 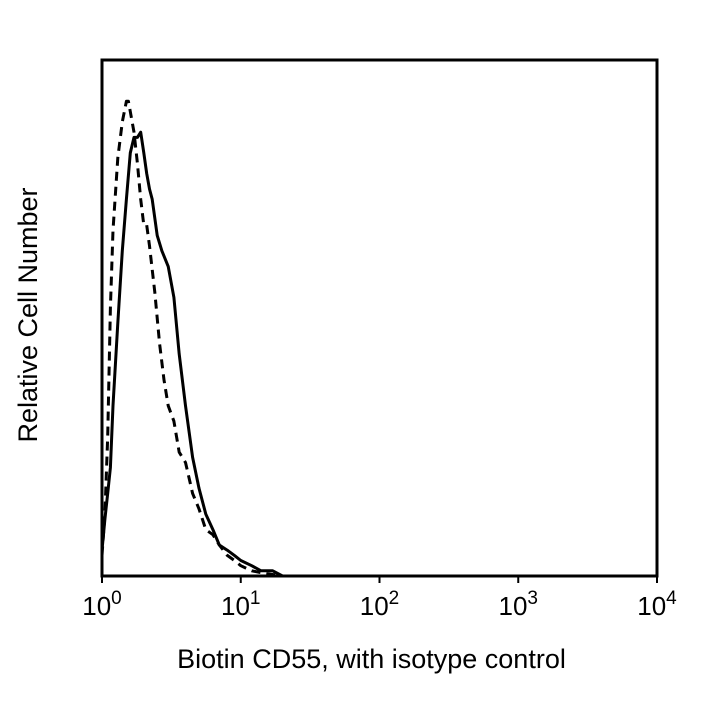 What do you see at coordinates (519, 604) in the screenshot?
I see `x-tick-label: 10³` at bounding box center [519, 604].